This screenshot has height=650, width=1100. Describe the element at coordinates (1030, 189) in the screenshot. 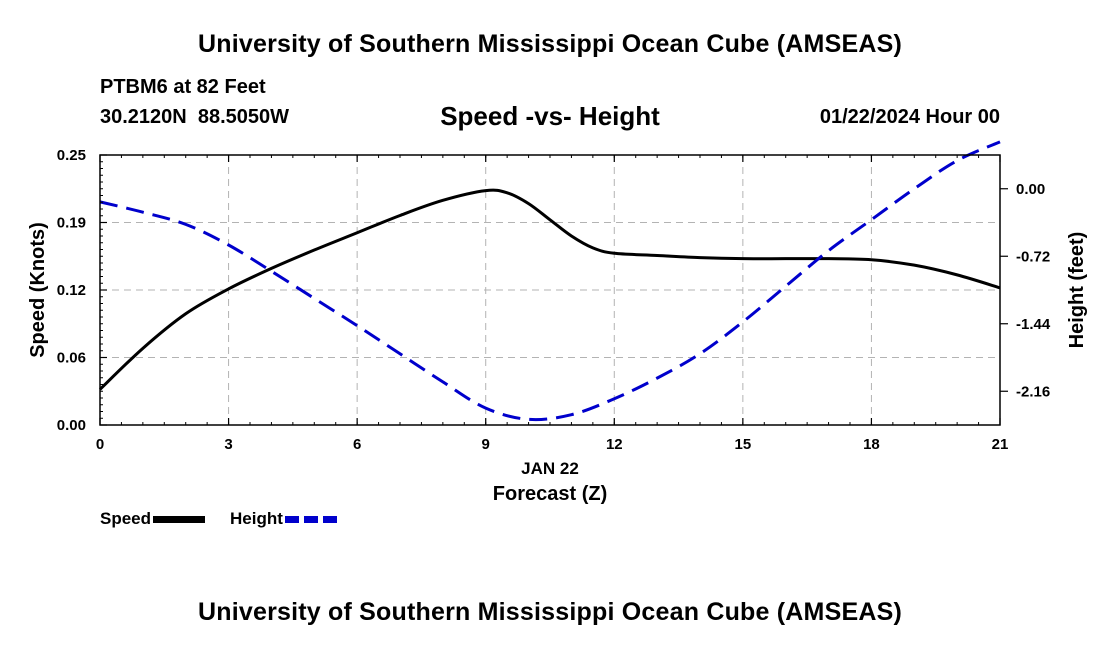

I see `y-right-tick-label: 0.00` at that location.